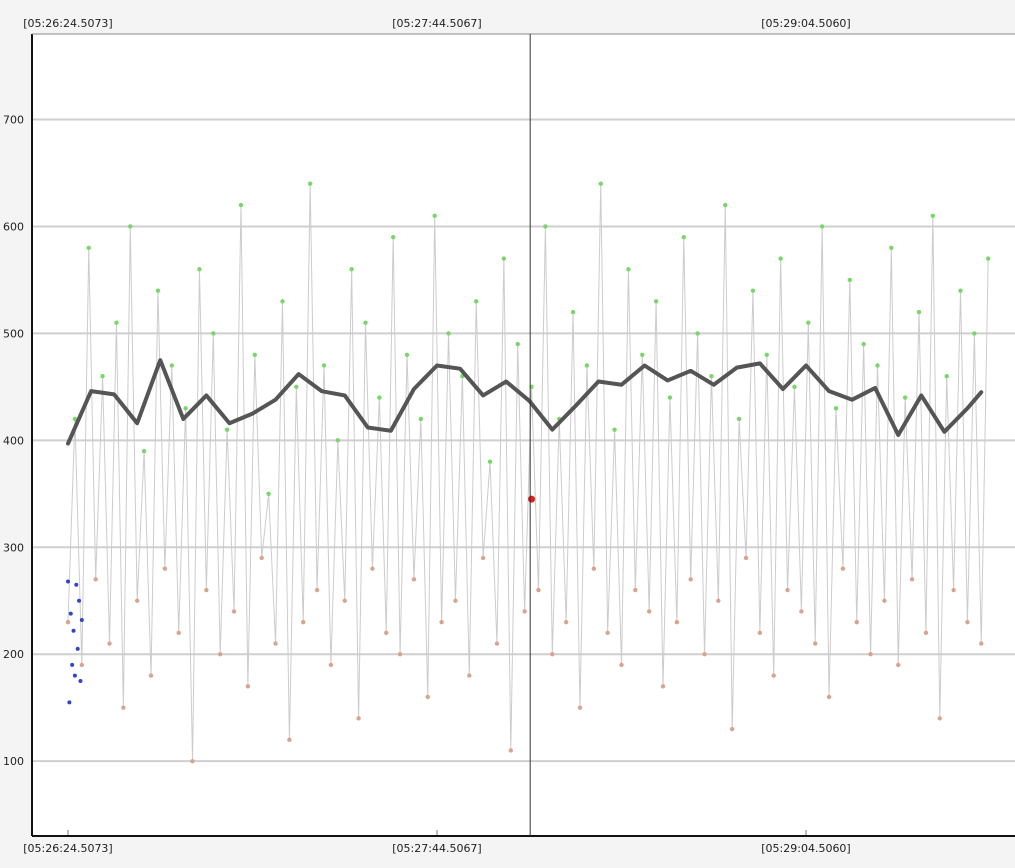  I want to click on moving-average-line, so click(525, 402).